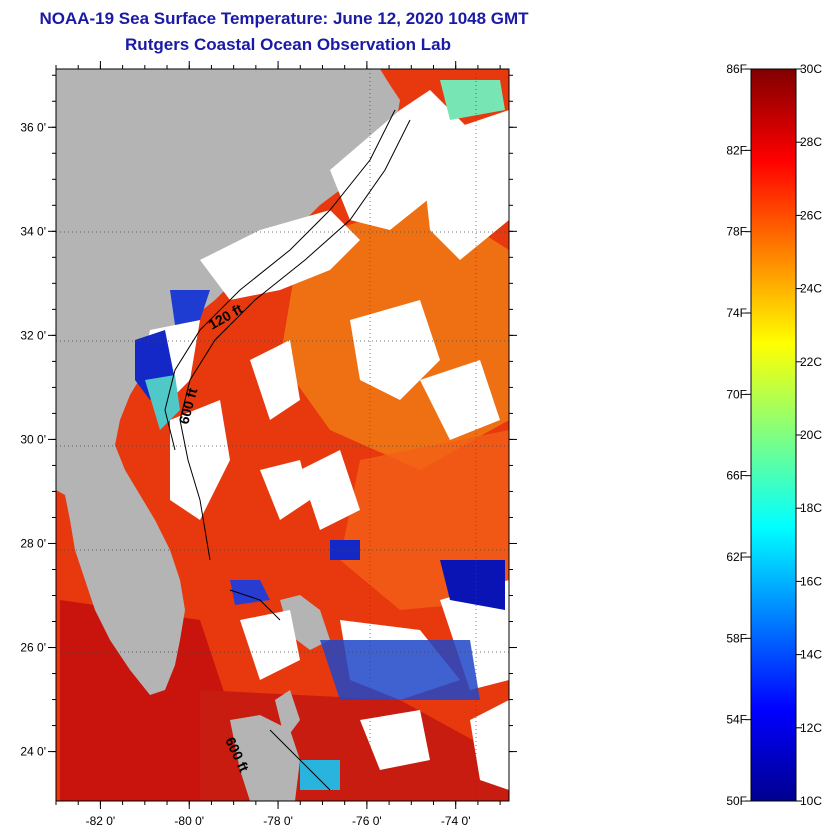 The image size is (833, 832). What do you see at coordinates (811, 655) in the screenshot?
I see `colorbar-c-label: 14C` at bounding box center [811, 655].